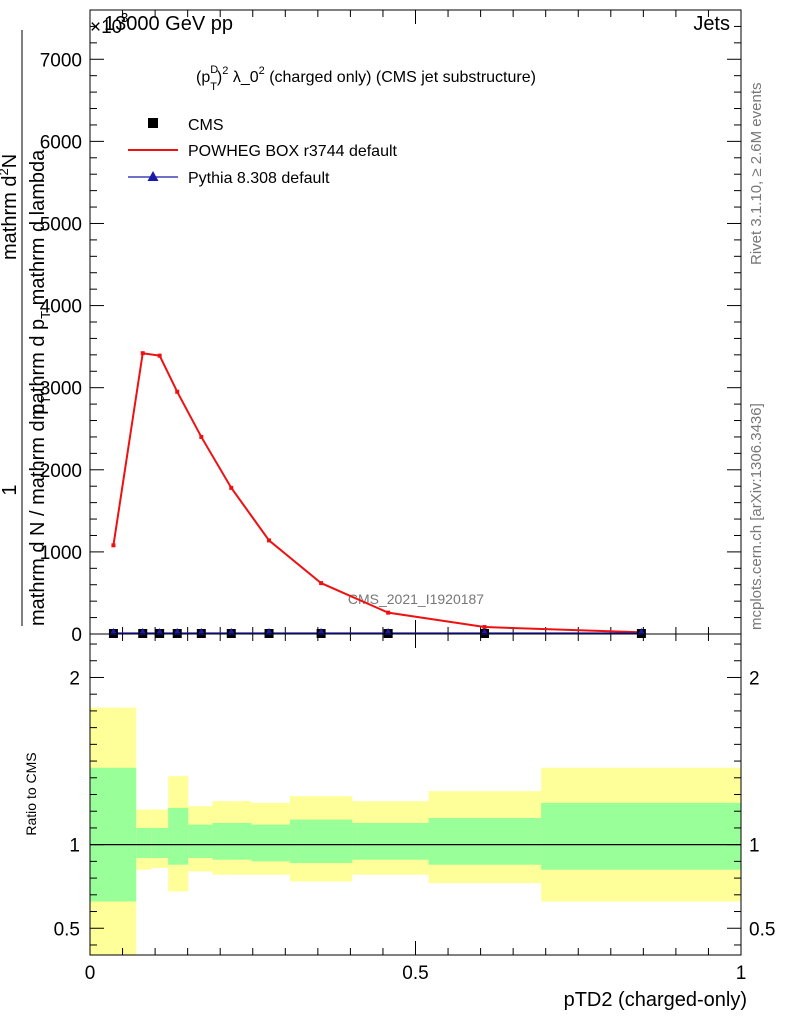 This screenshot has height=1024, width=786. Describe the element at coordinates (74, 678) in the screenshot. I see `ratio-y-tick-label-left-2: 2` at that location.